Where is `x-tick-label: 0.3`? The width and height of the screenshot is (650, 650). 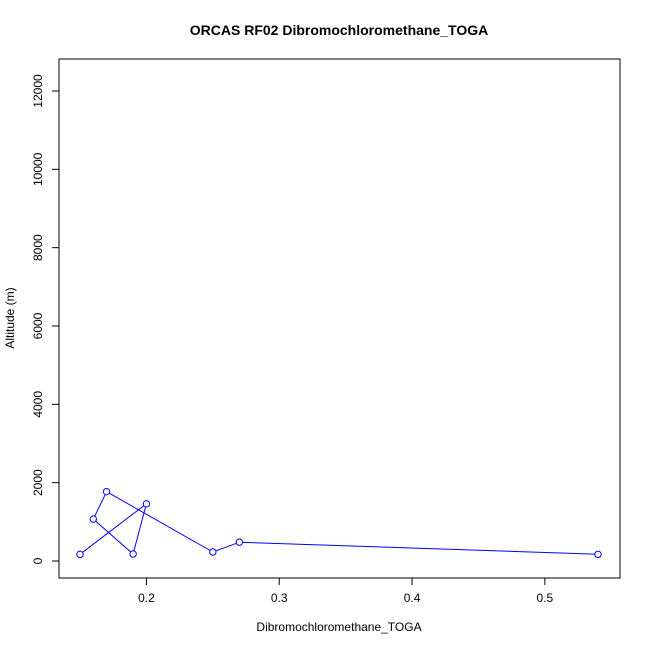 x-tick-label: 0.3 is located at coordinates (279, 598).